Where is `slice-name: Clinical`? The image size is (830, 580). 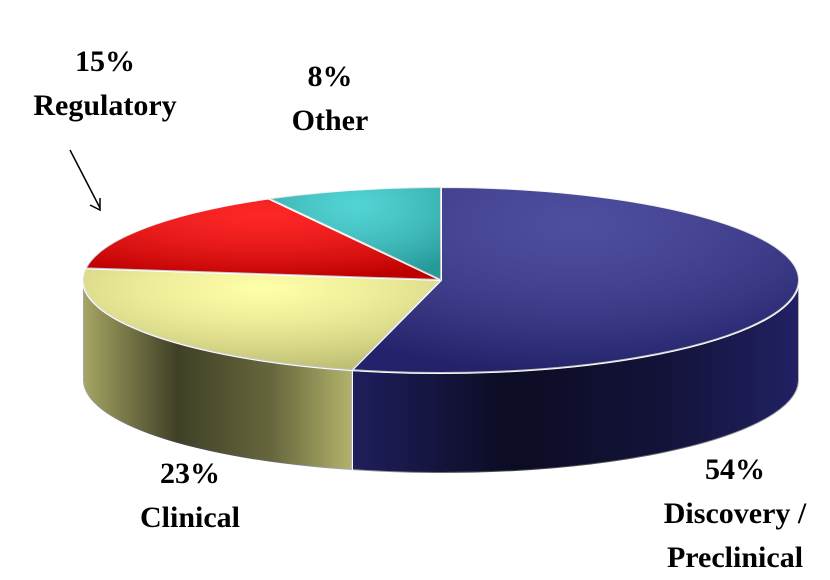 slice-name: Clinical is located at coordinates (189, 517).